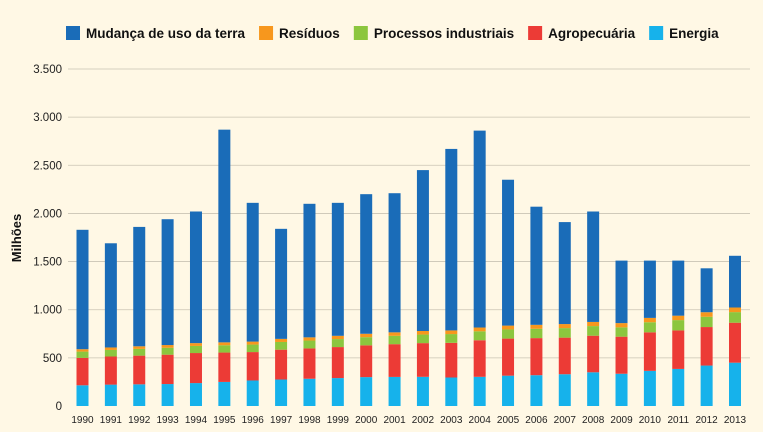  Describe the element at coordinates (82, 420) in the screenshot. I see `x-tick-label: 1990` at that location.